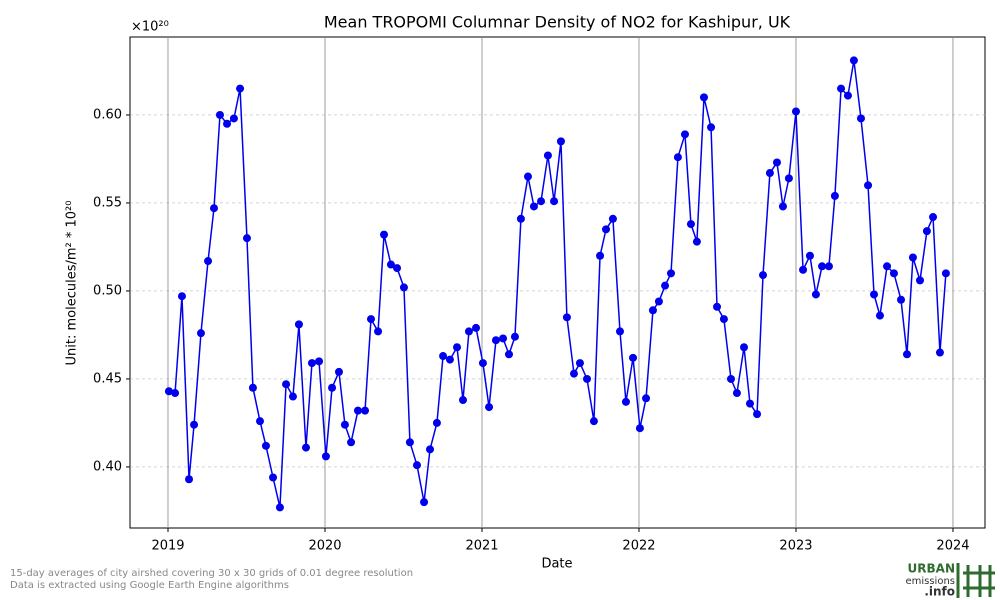 This screenshot has height=600, width=1000. I want to click on x-tick-label: 2023, so click(795, 546).